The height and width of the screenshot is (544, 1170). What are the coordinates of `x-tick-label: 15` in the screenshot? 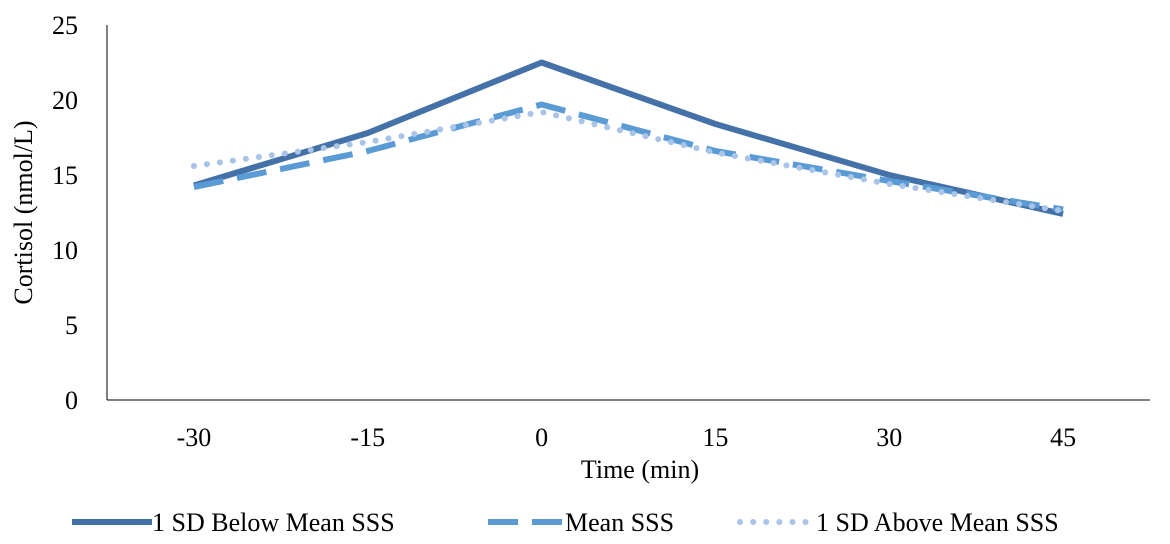 It's located at (715, 437).